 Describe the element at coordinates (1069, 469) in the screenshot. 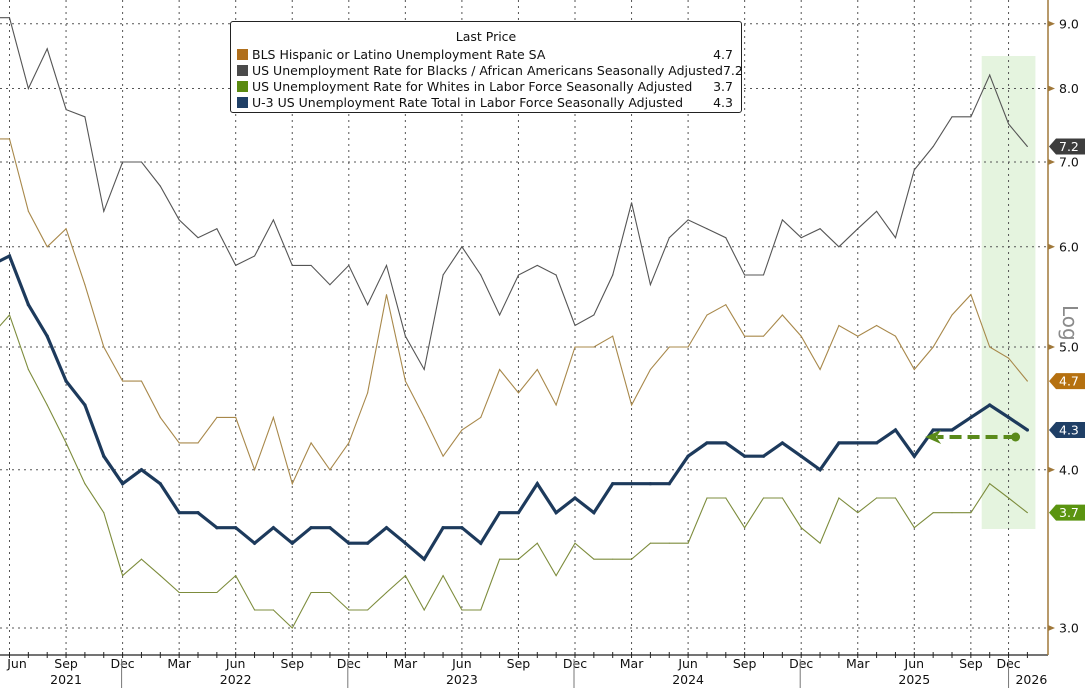

I see `y-tick-label: 4.0` at that location.